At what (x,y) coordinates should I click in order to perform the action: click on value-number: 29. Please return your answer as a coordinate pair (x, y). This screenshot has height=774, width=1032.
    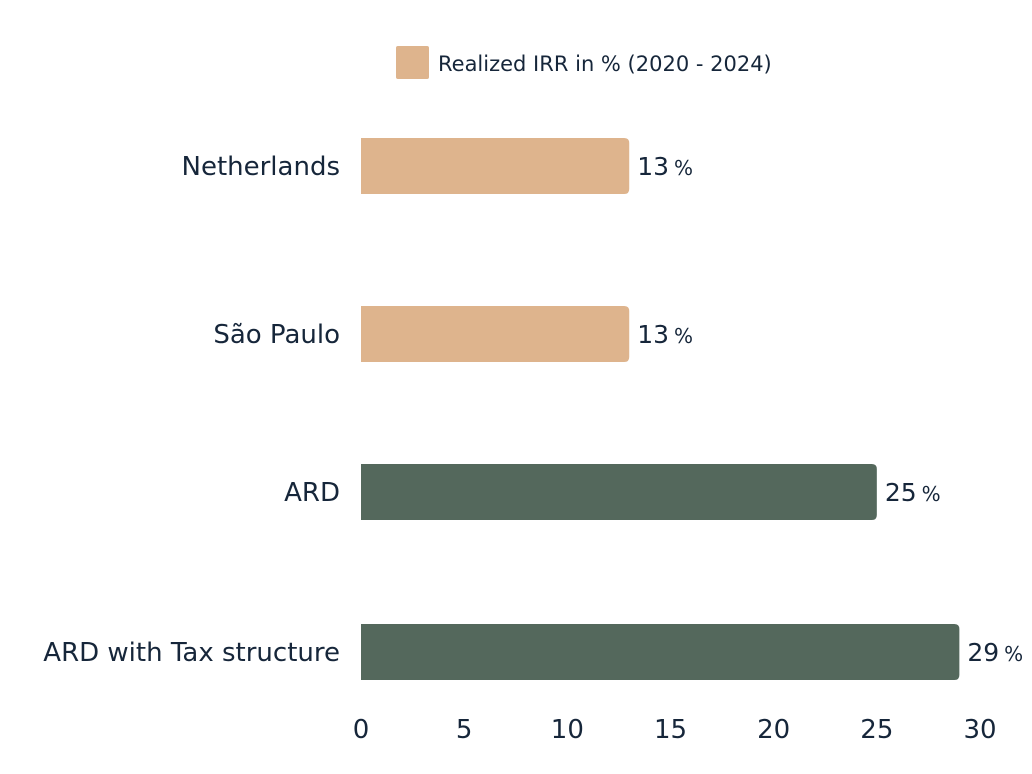
    Looking at the image, I should click on (983, 652).